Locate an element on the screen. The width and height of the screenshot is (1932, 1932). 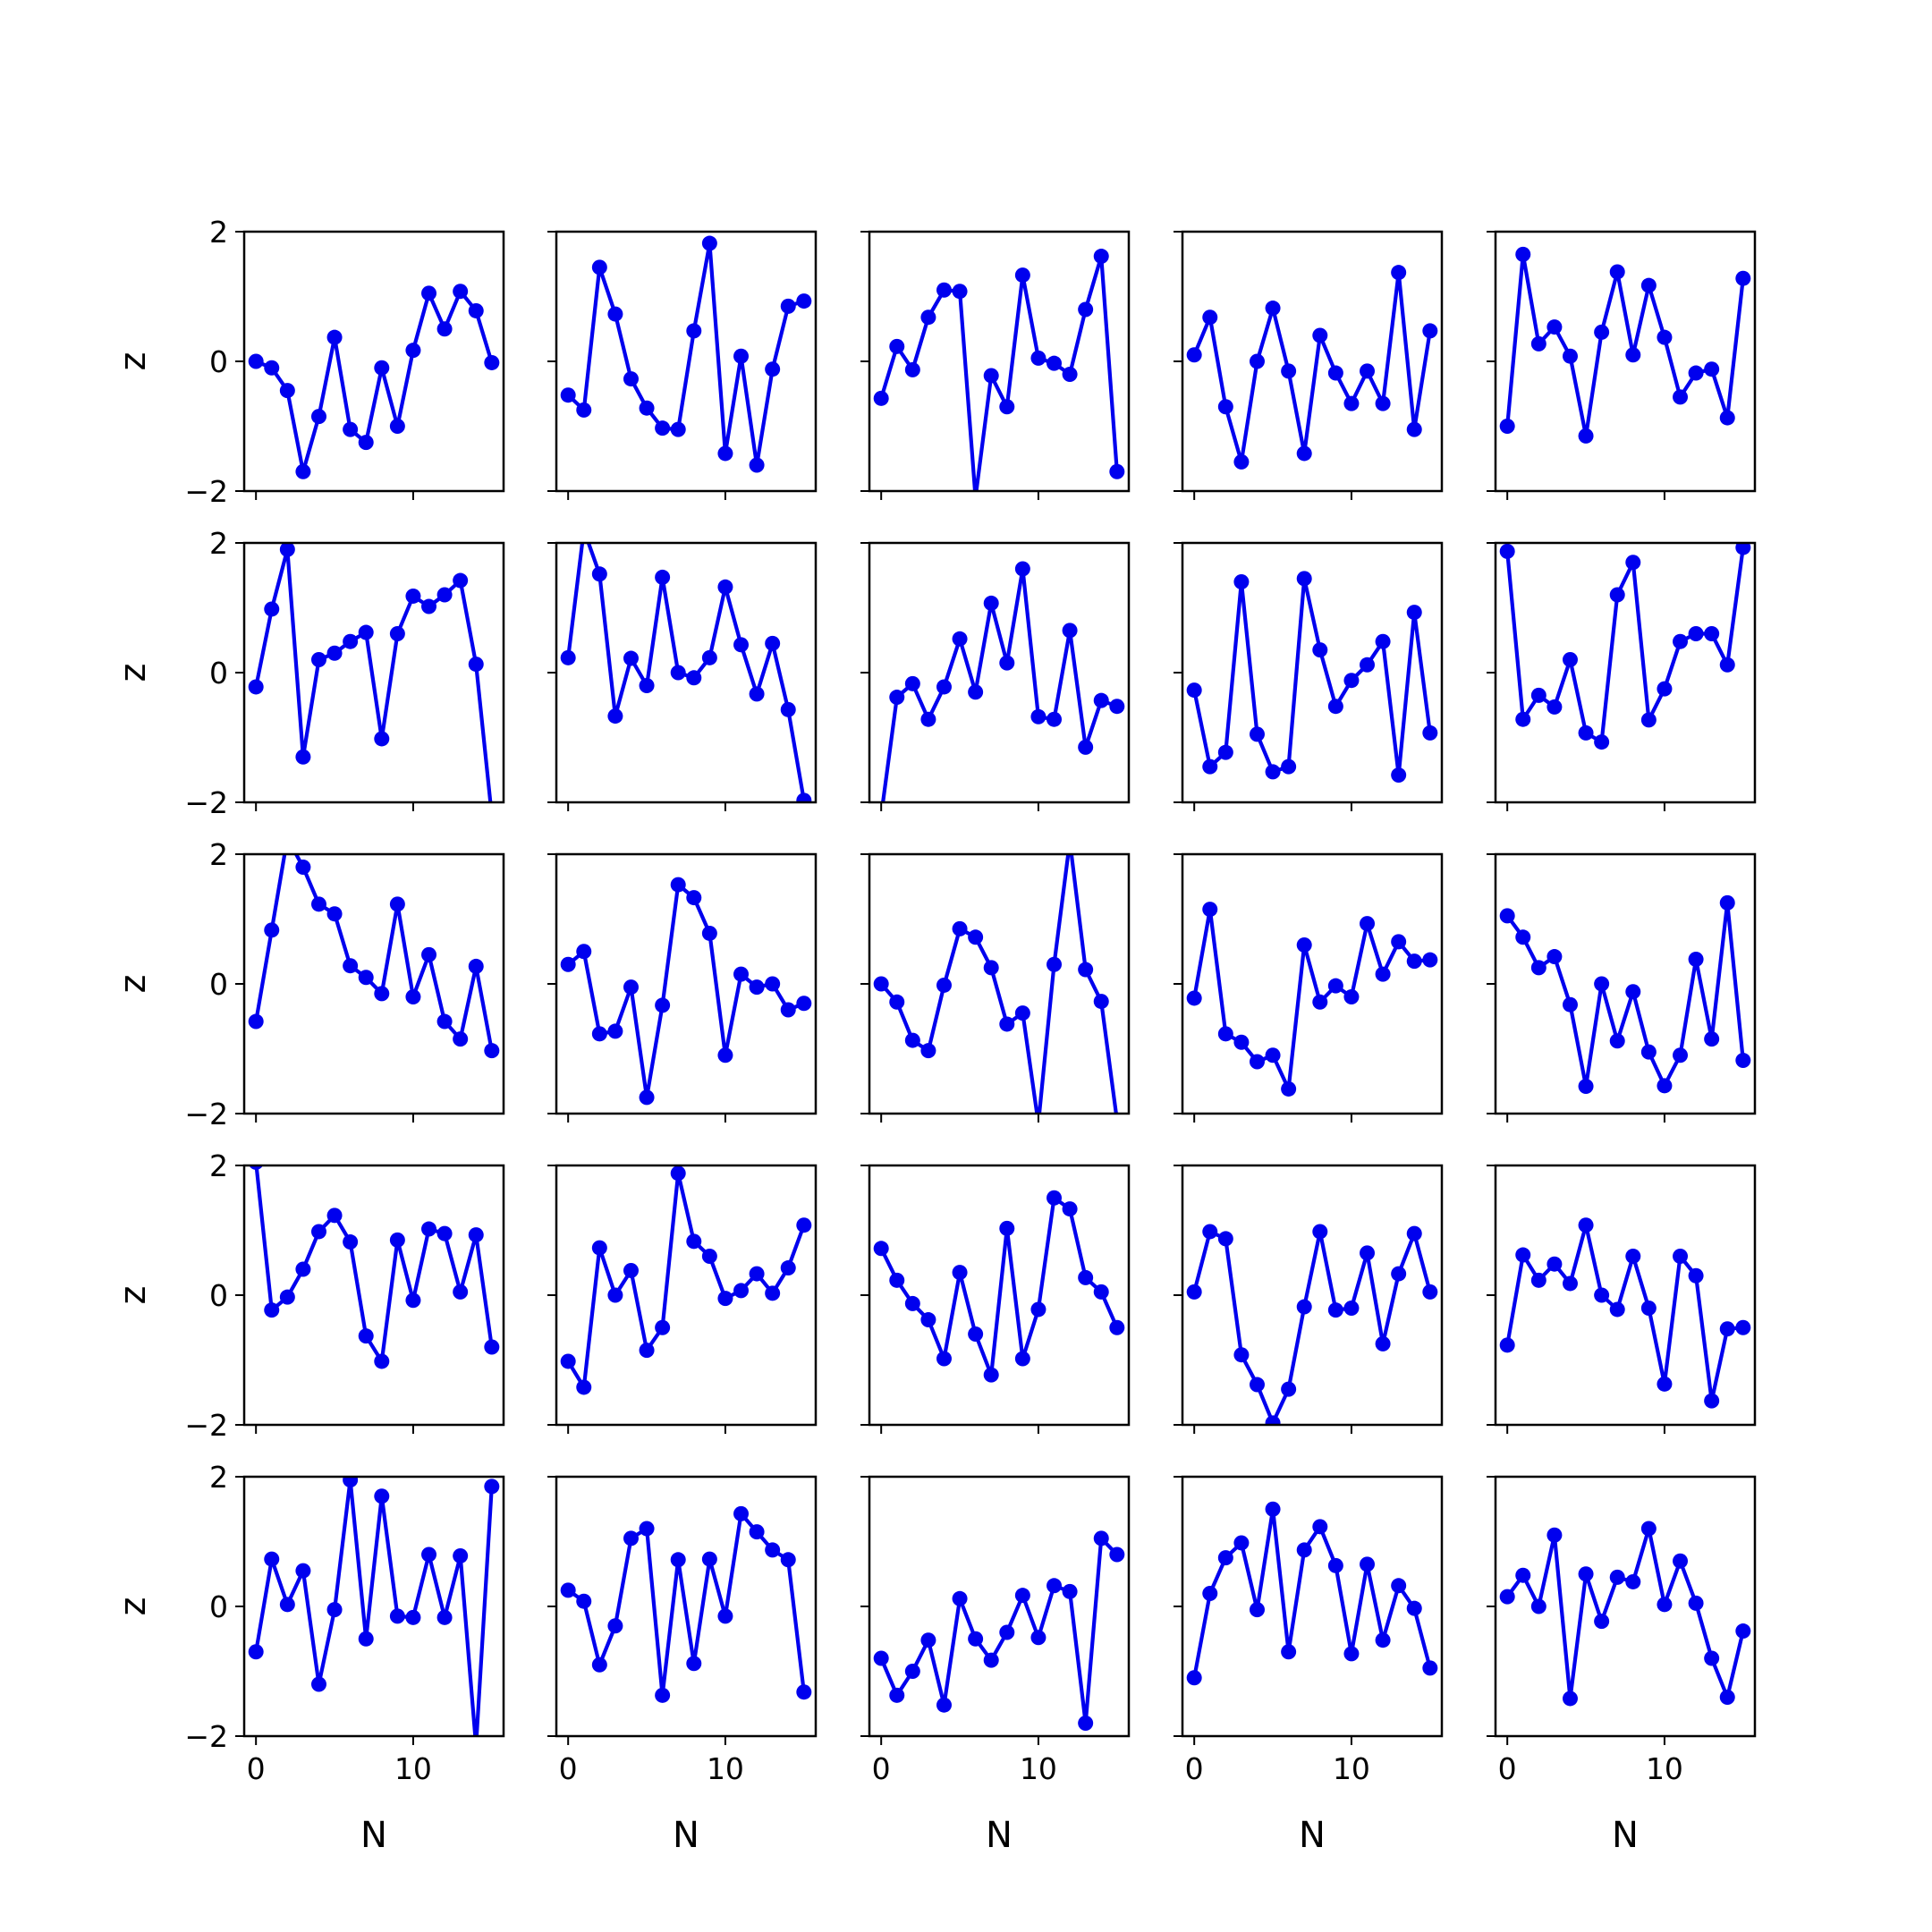
subplot-5-4: 0 10N is located at coordinates (1309, 1665).